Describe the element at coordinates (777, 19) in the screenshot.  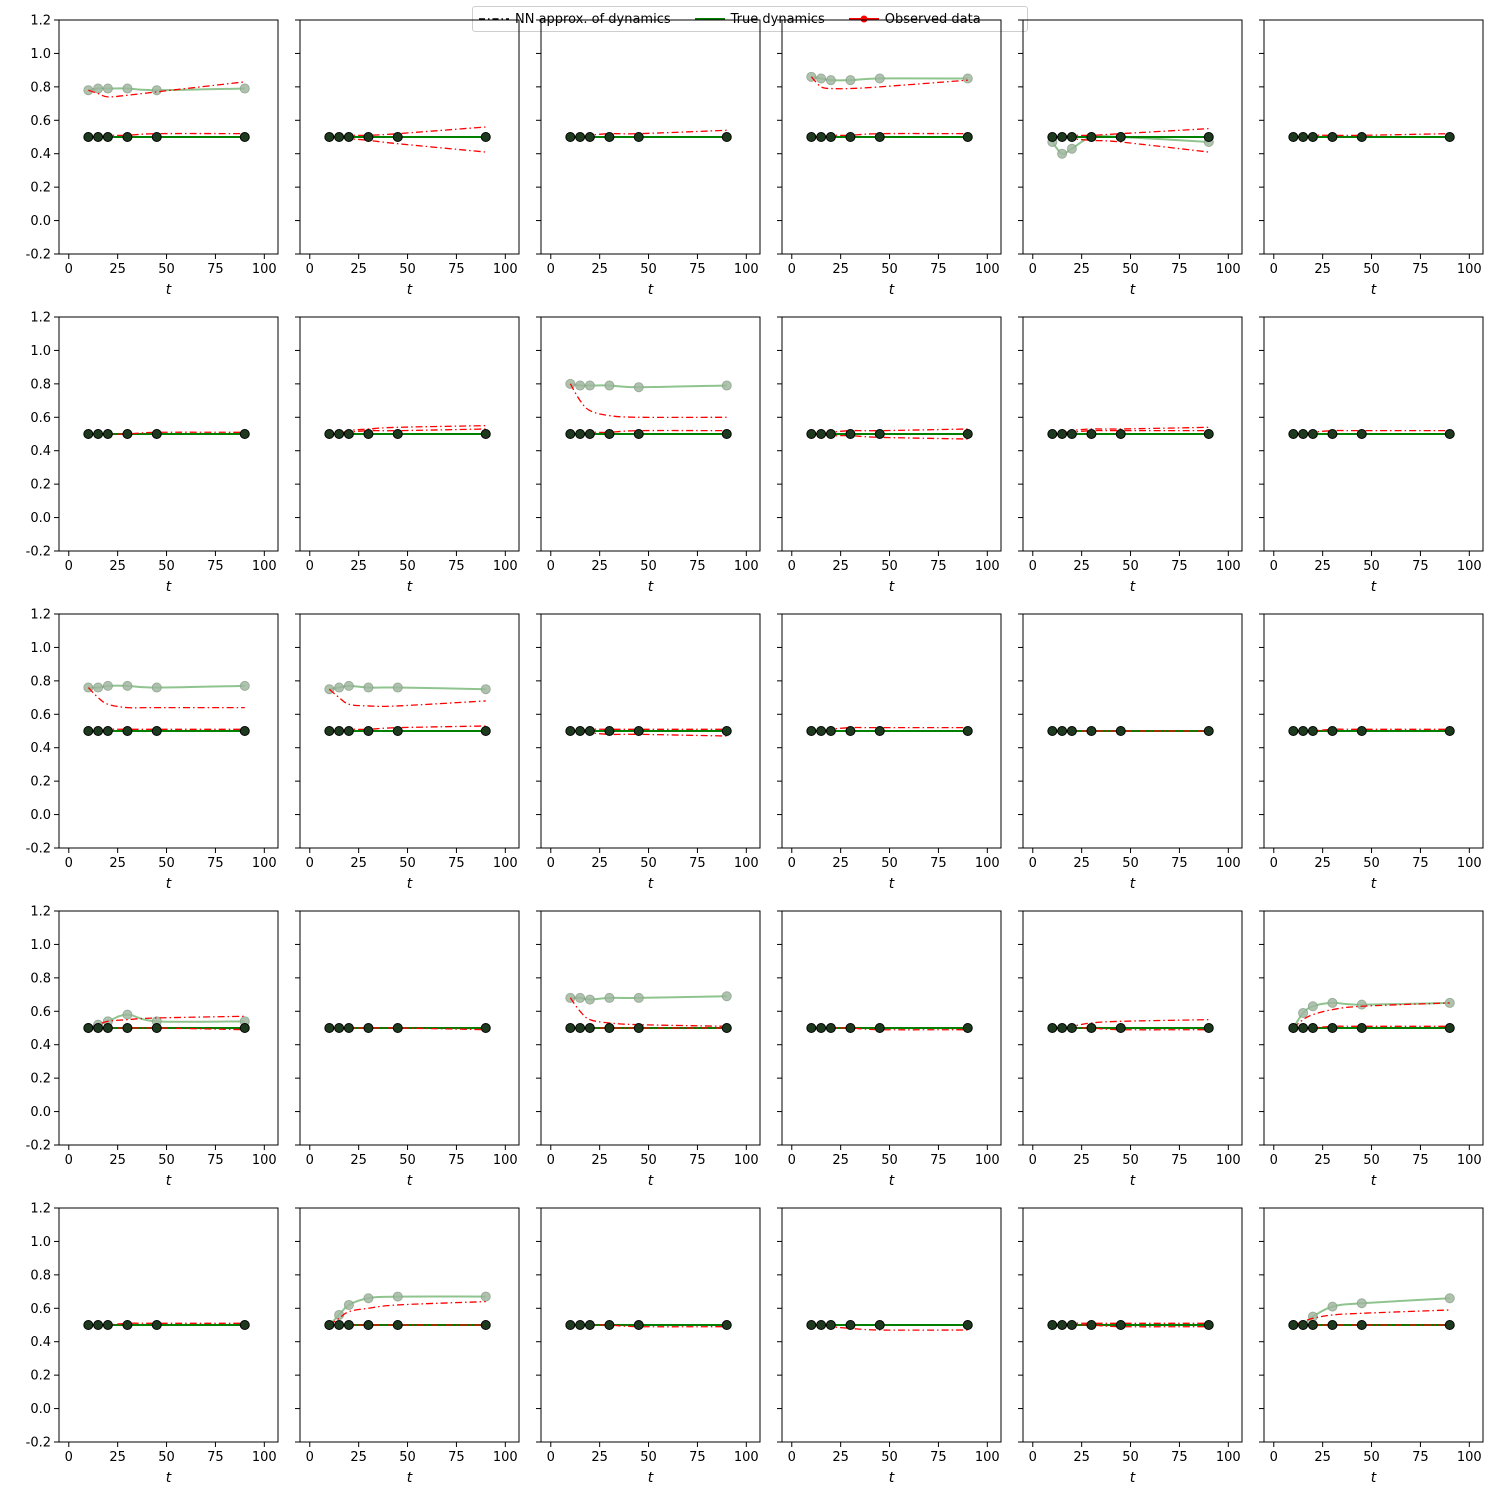
I see `legend-true-label: True dynamics` at that location.